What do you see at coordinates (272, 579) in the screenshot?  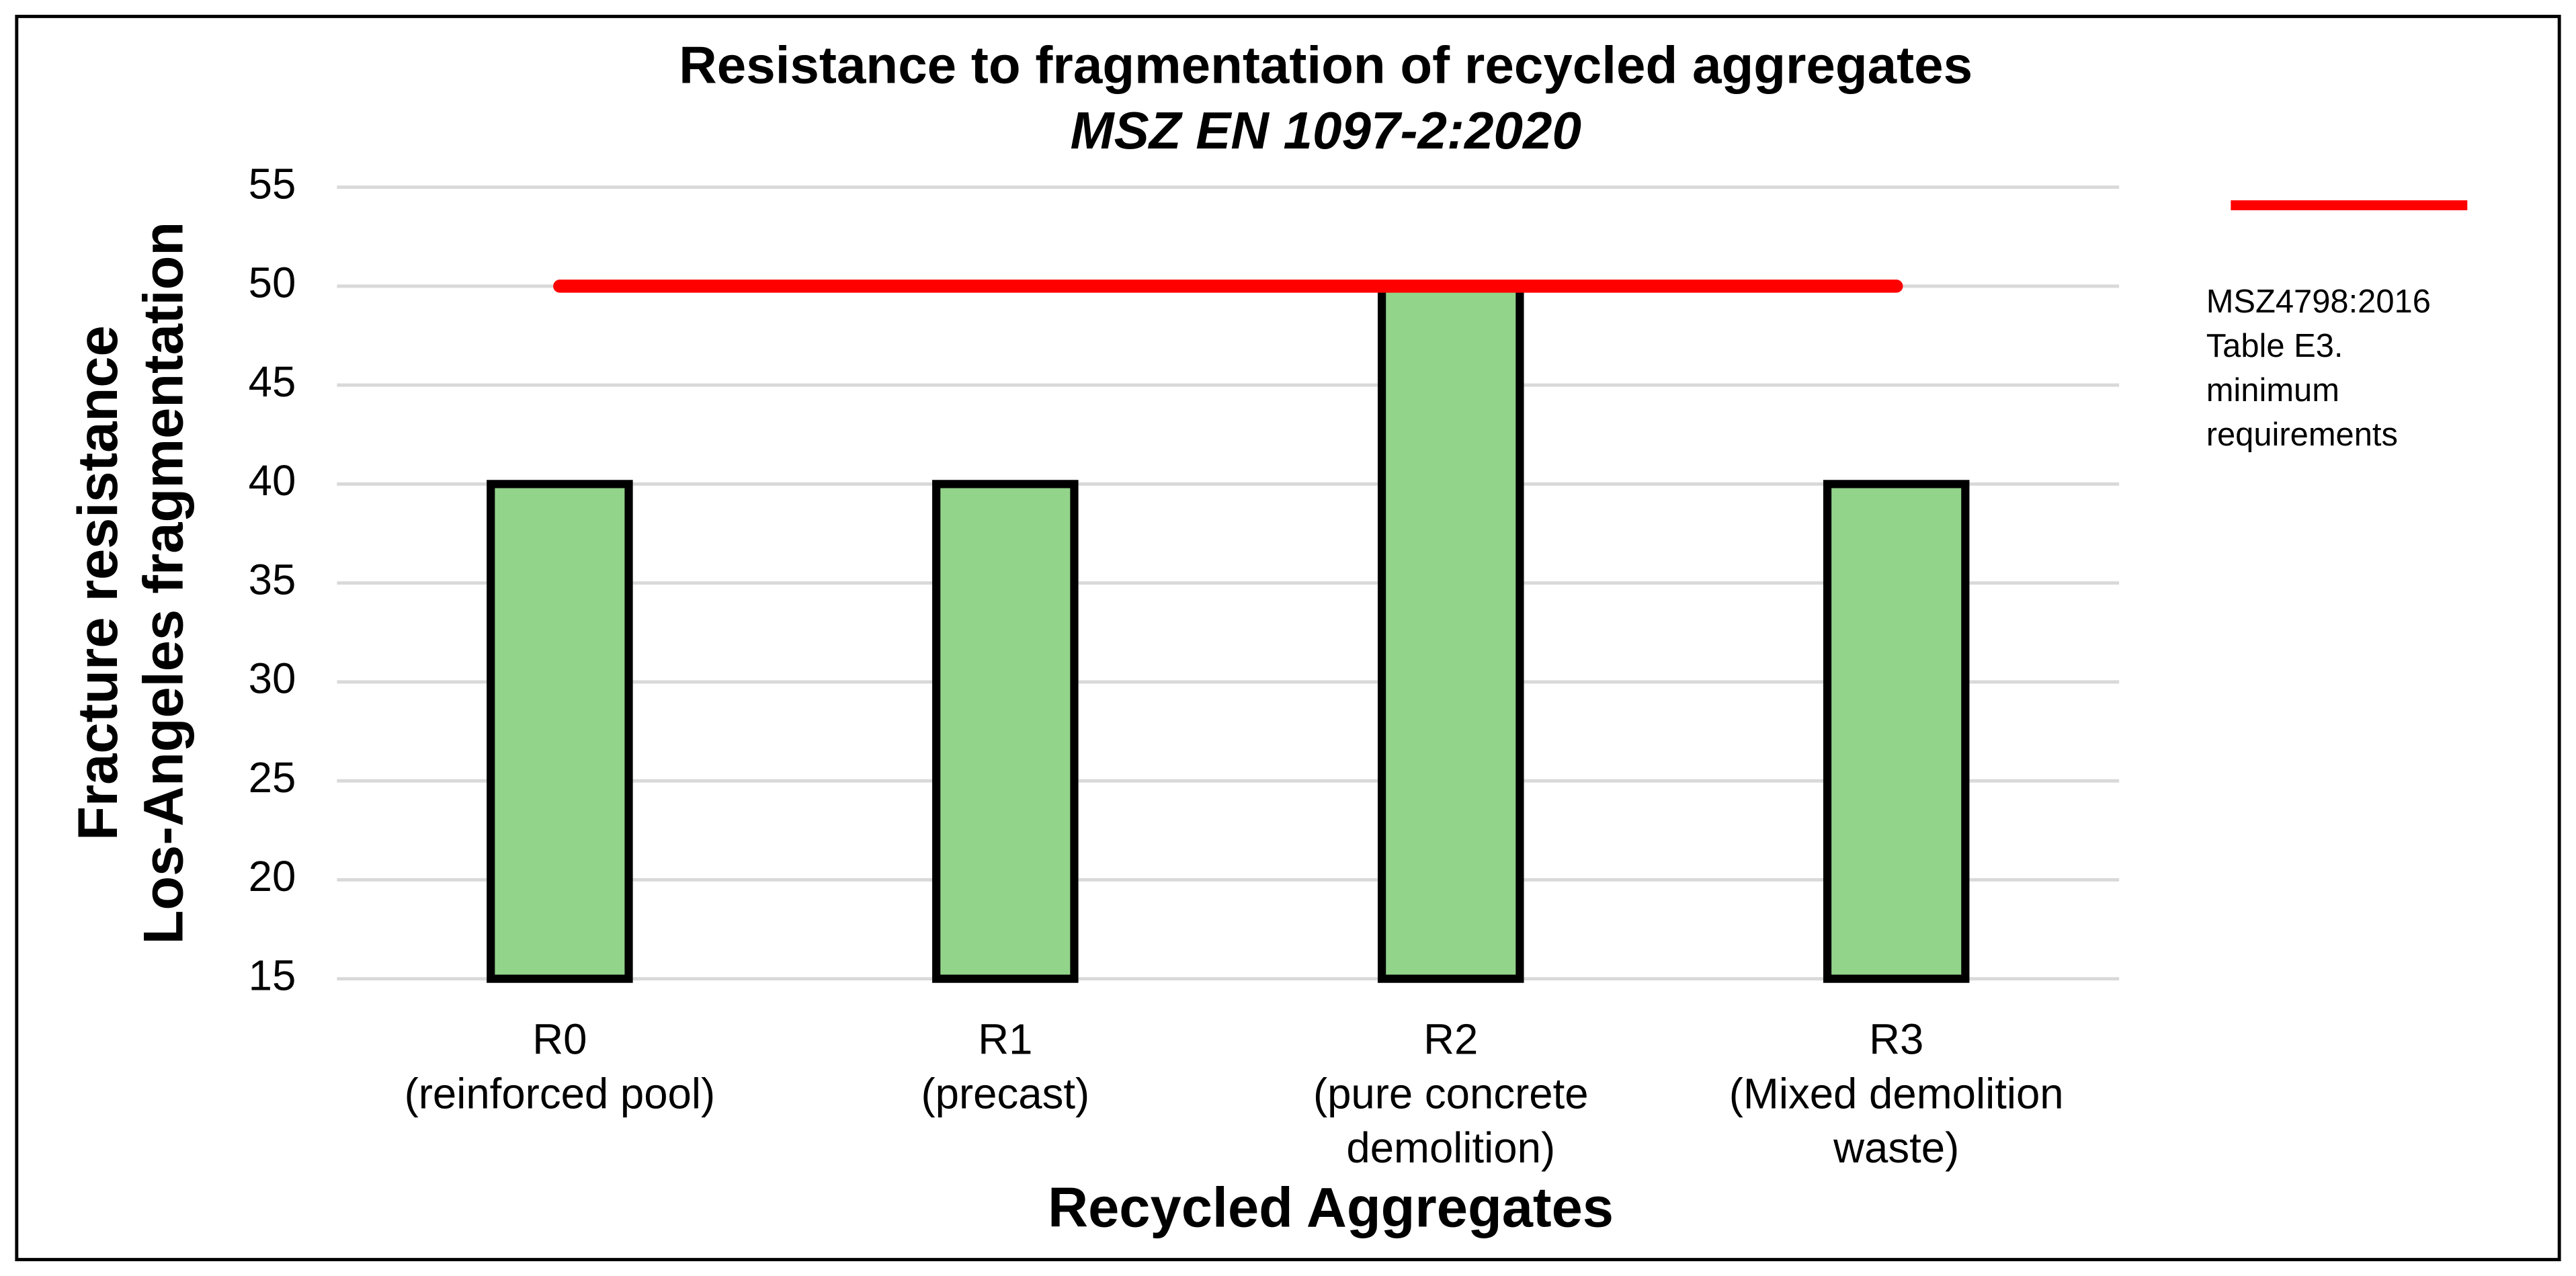 I see `y-tick-label: 35` at bounding box center [272, 579].